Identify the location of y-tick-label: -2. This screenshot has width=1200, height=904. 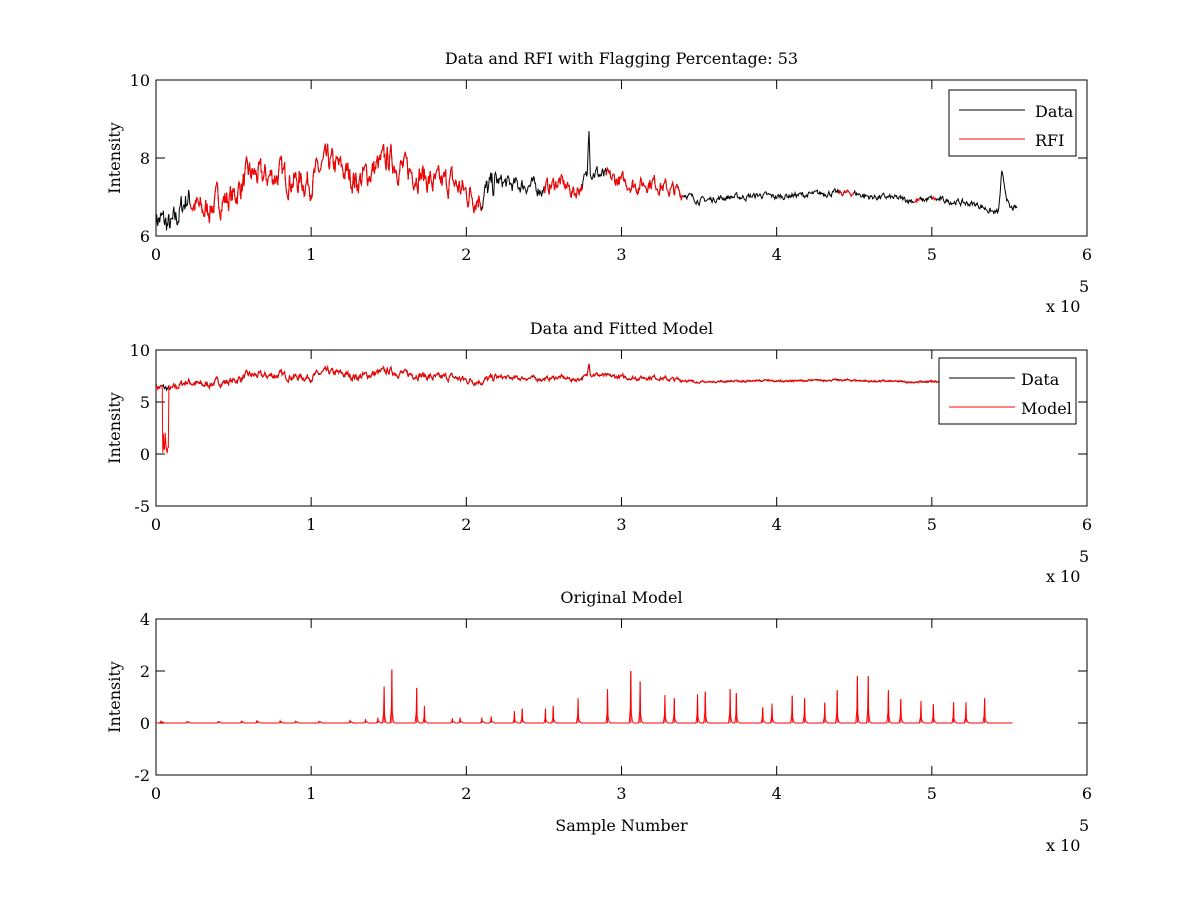
(142, 775).